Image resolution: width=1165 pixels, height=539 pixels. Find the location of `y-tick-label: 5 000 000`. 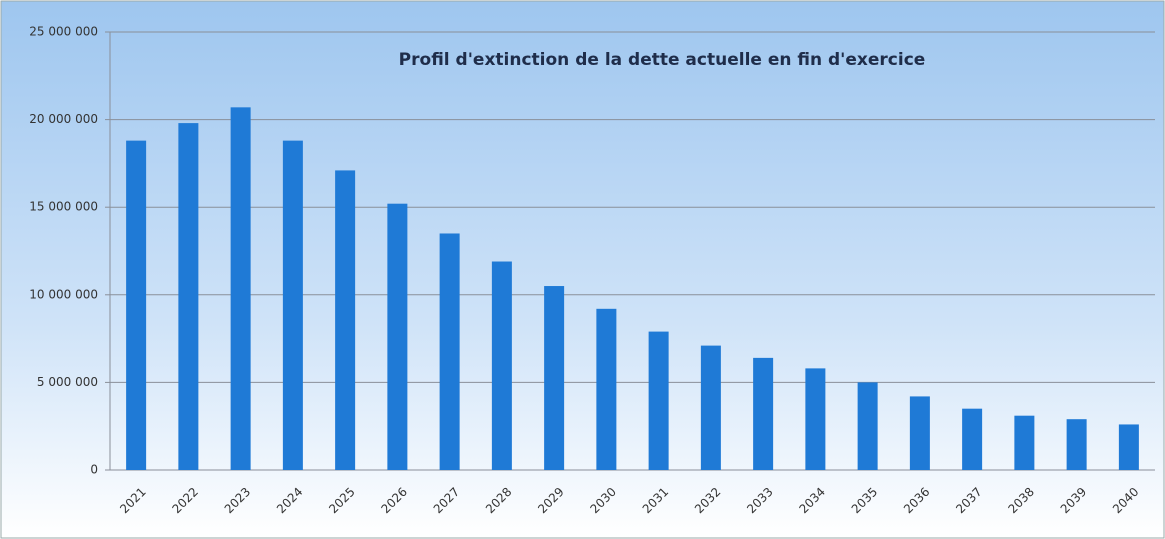

y-tick-label: 5 000 000 is located at coordinates (67, 382).